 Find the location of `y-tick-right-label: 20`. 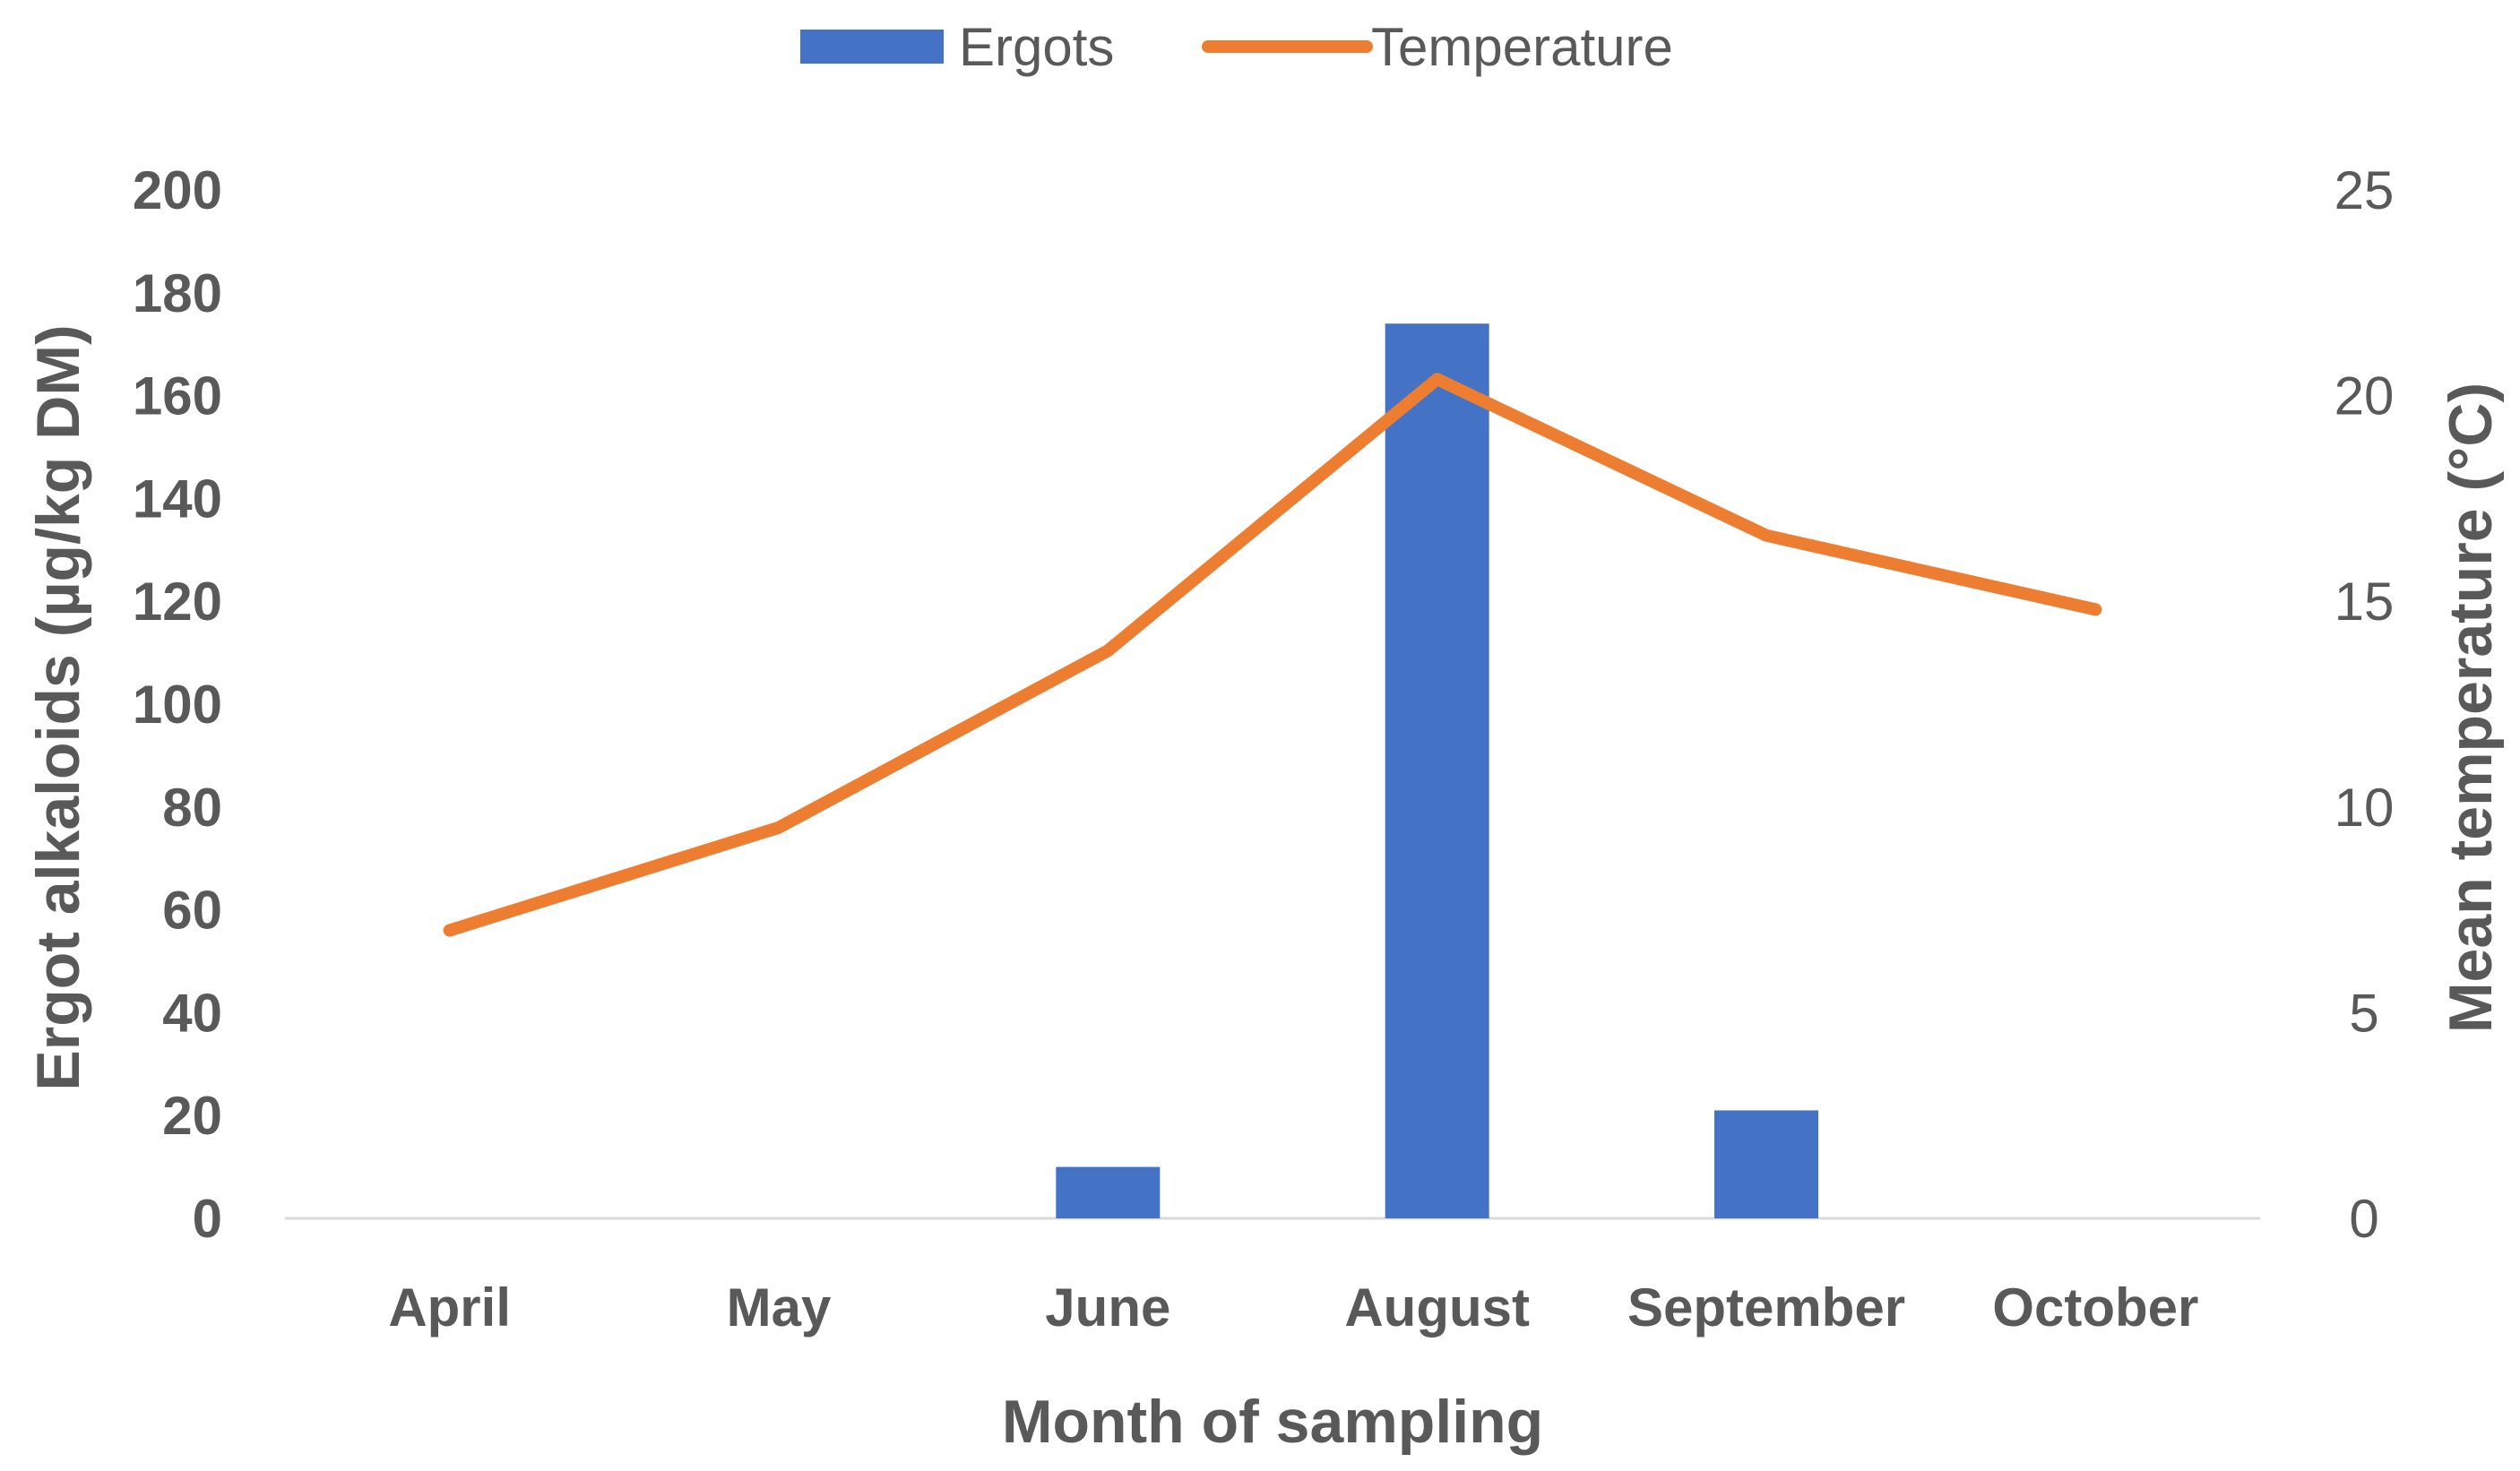

y-tick-right-label: 20 is located at coordinates (2364, 396).